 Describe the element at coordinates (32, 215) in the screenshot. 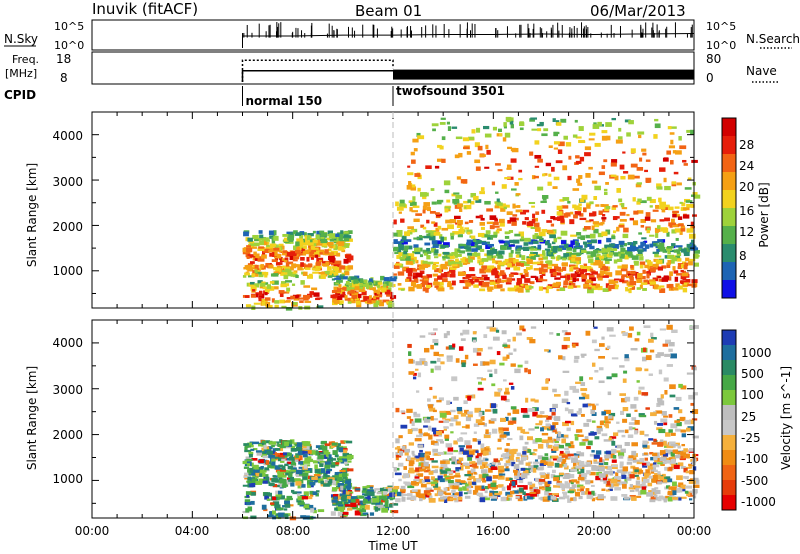

I see `power-y-label: Slant Range [km]` at that location.